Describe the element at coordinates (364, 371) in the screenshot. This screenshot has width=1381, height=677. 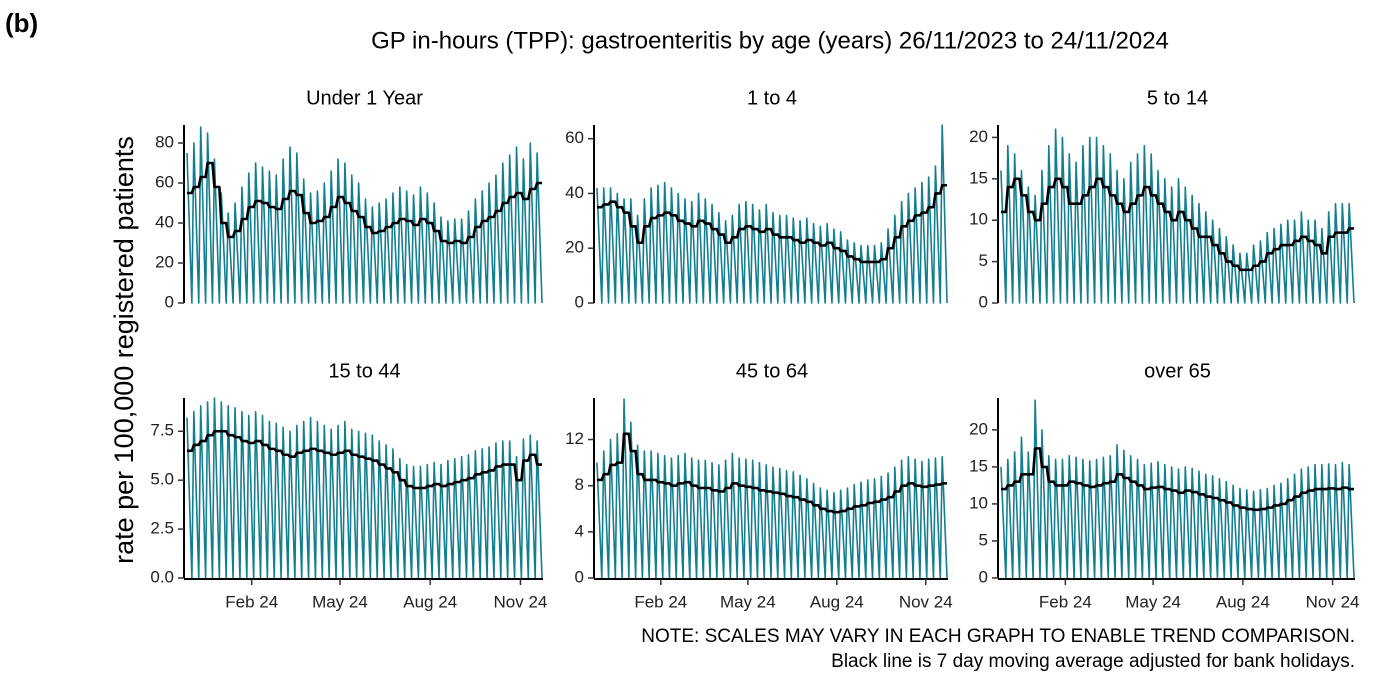
I see `panel-title: 15 to 44` at that location.